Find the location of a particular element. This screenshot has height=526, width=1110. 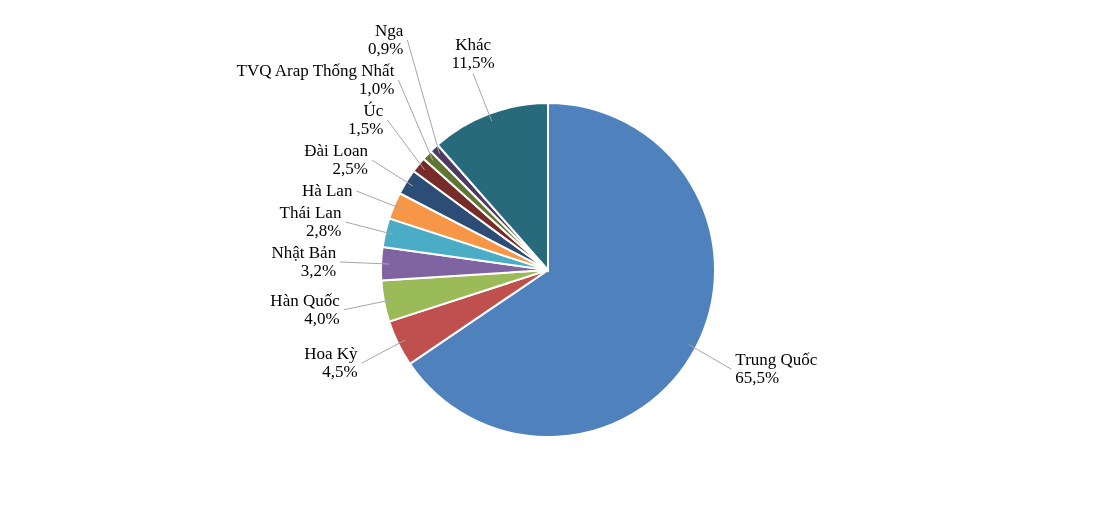

data-label: 65,5% is located at coordinates (757, 378).